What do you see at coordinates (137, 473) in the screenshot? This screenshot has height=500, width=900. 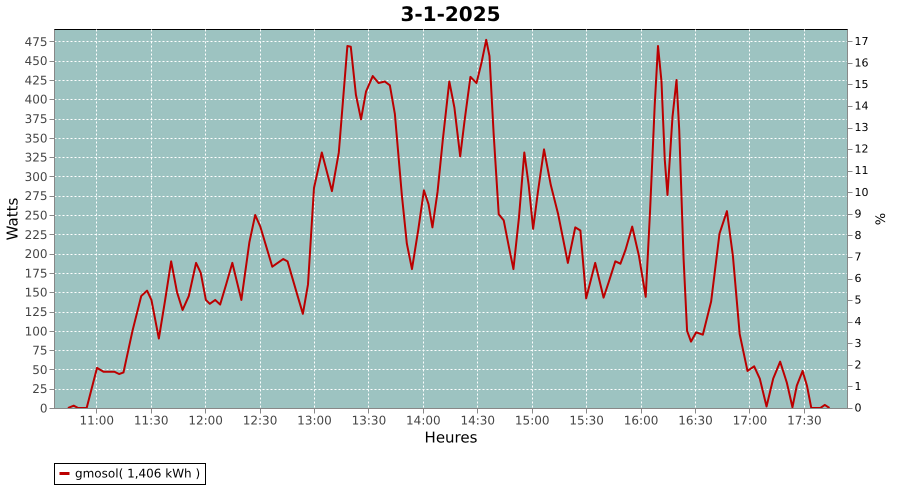 I see `legend-label: gmosol( 1,406 kWh )` at bounding box center [137, 473].